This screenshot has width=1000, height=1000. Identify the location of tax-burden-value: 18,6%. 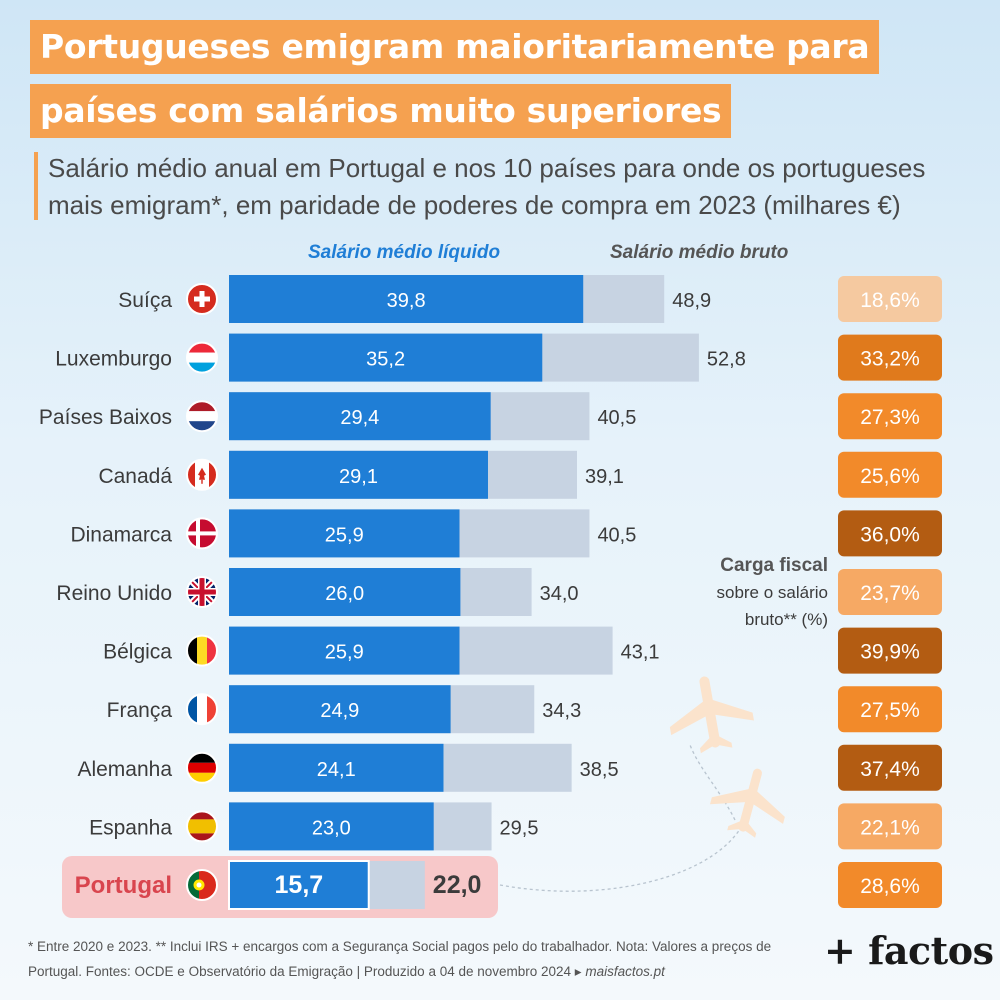
(890, 300).